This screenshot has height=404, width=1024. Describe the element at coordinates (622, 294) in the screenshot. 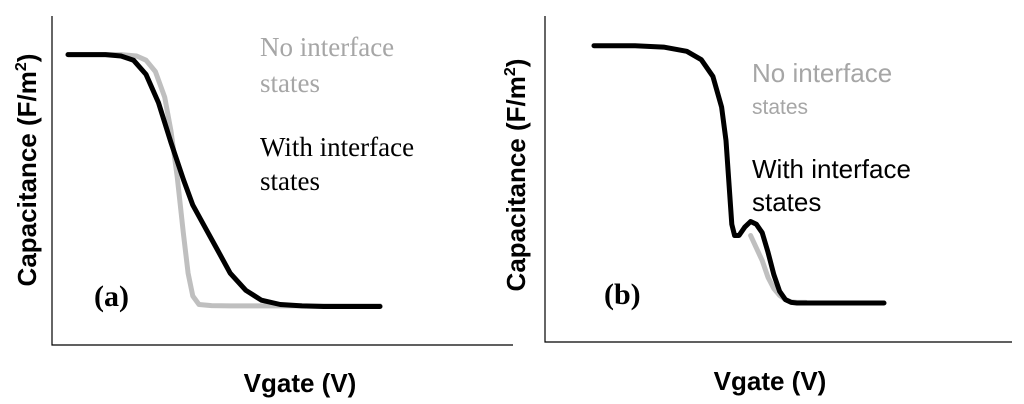

I see `panel-b-label: (b)` at that location.